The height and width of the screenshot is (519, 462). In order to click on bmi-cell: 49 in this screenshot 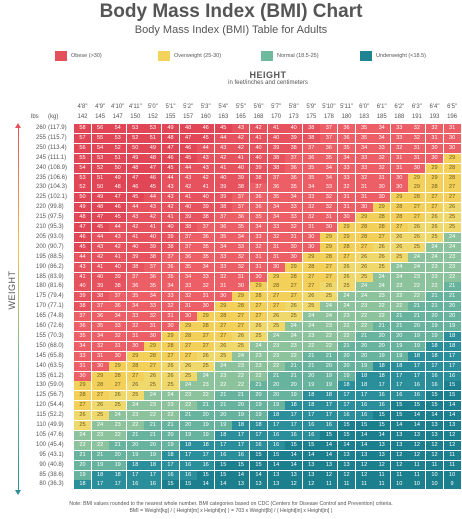, I will do `click(82, 208)`.